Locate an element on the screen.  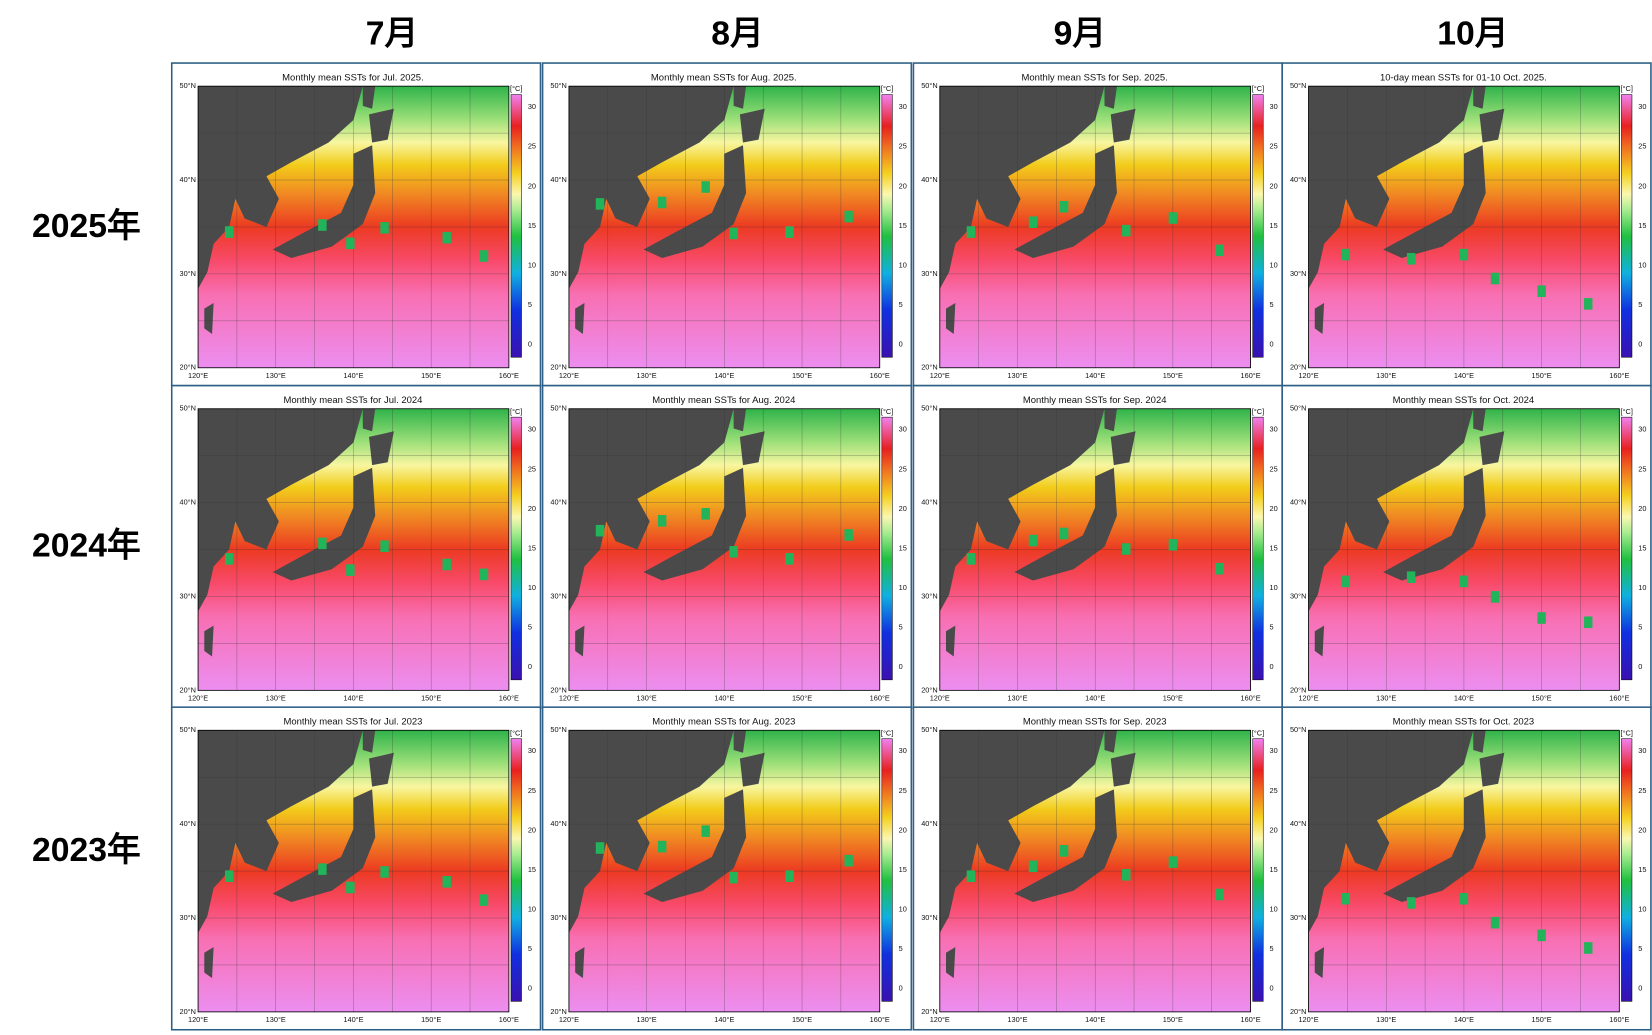
column-header: 9月 is located at coordinates (1080, 34).